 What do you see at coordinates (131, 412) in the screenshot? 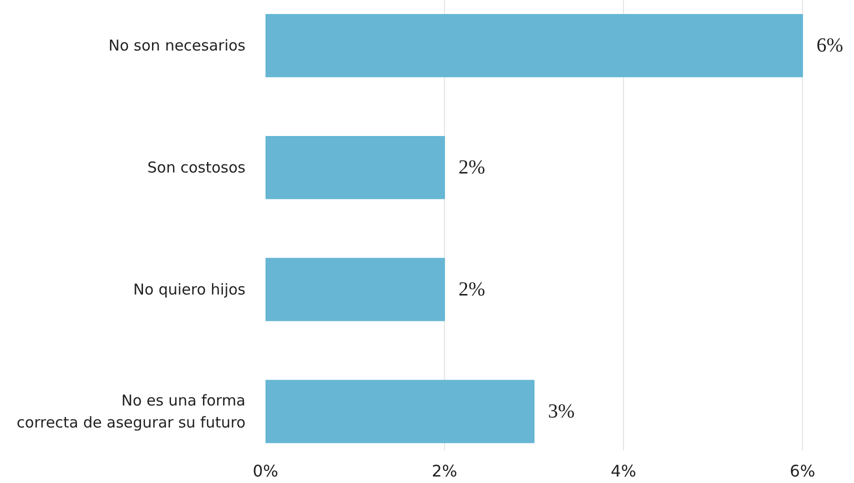
I see `y-tick-label: No es una forma correcta de asegurar su futuro` at bounding box center [131, 412].